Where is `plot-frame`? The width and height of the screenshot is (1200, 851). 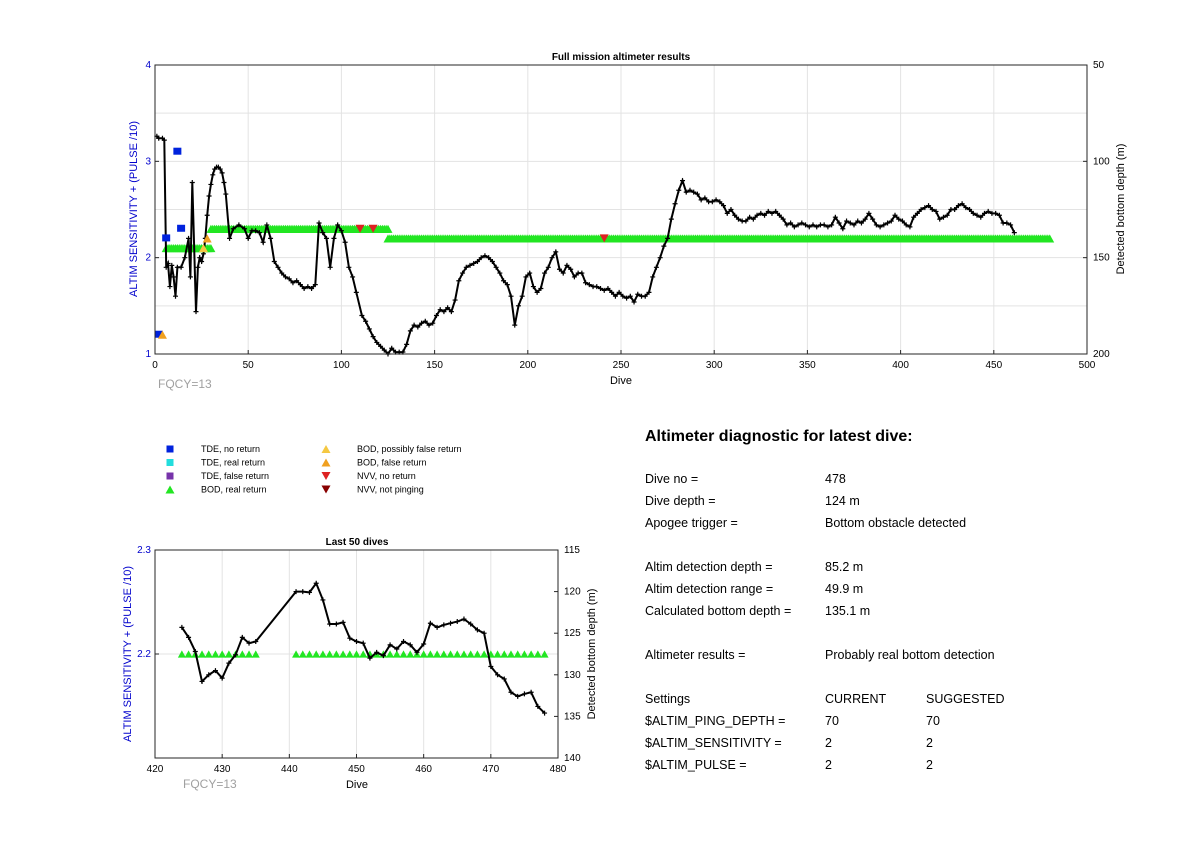
plot-frame is located at coordinates (356, 654).